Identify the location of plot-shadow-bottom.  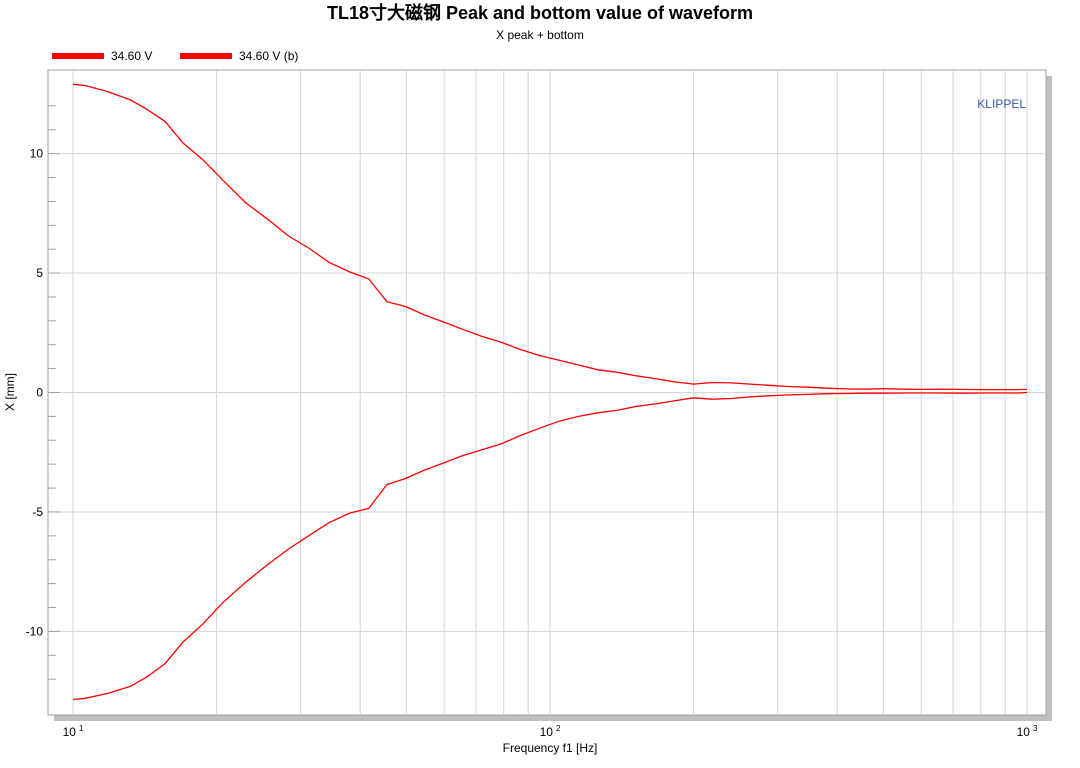
(553, 718).